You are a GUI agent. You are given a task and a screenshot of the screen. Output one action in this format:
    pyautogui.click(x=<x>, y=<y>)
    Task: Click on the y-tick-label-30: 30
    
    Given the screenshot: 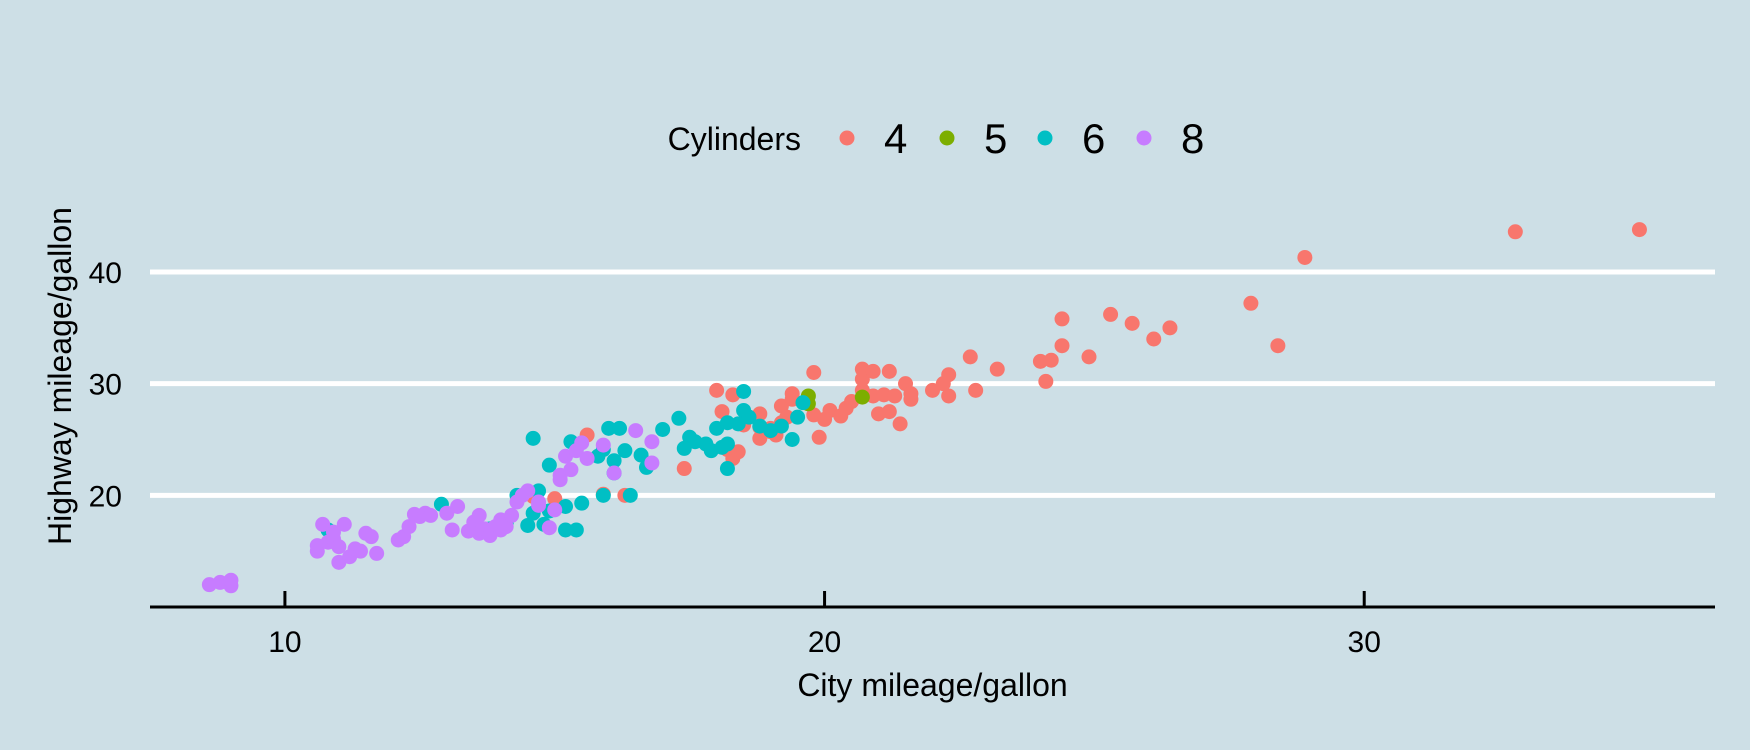 What is the action you would take?
    pyautogui.click(x=105, y=385)
    